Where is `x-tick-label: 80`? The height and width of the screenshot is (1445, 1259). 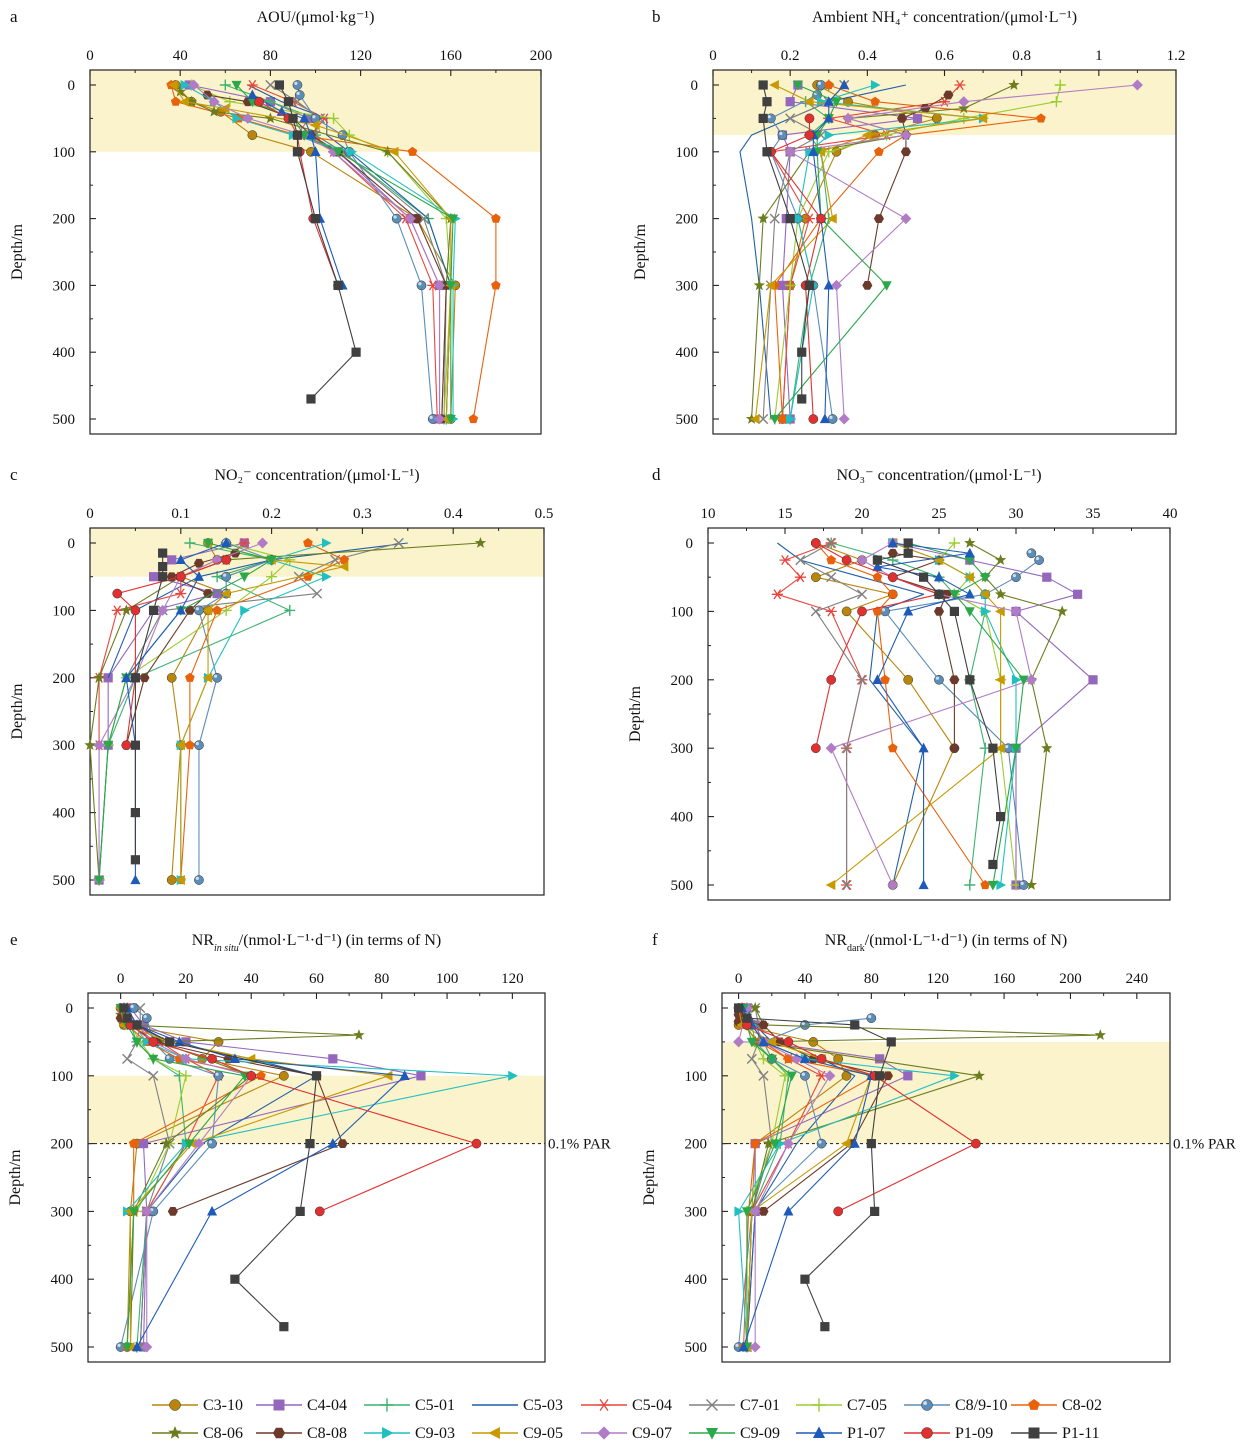 x-tick-label: 80 is located at coordinates (270, 56).